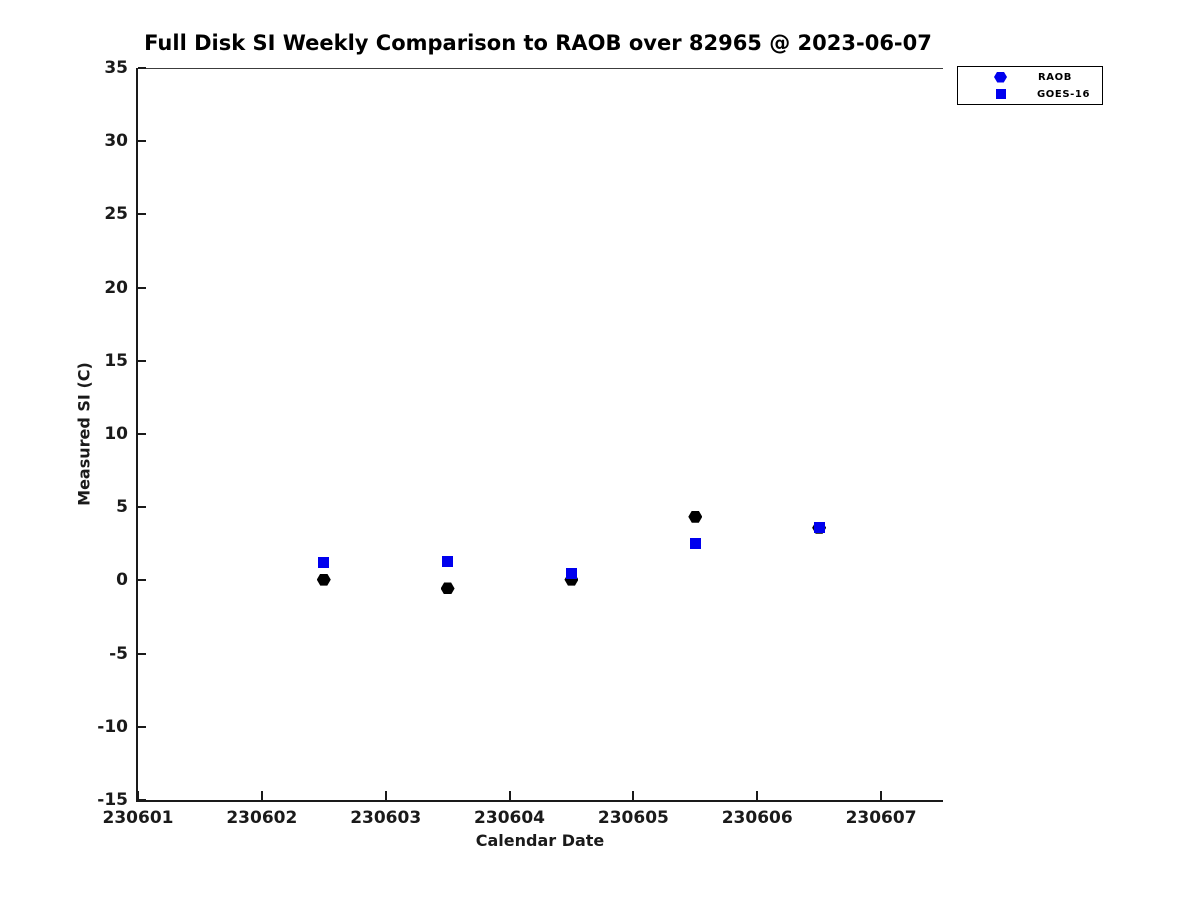 This screenshot has height=900, width=1200. What do you see at coordinates (539, 801) in the screenshot?
I see `x-axis-line` at bounding box center [539, 801].